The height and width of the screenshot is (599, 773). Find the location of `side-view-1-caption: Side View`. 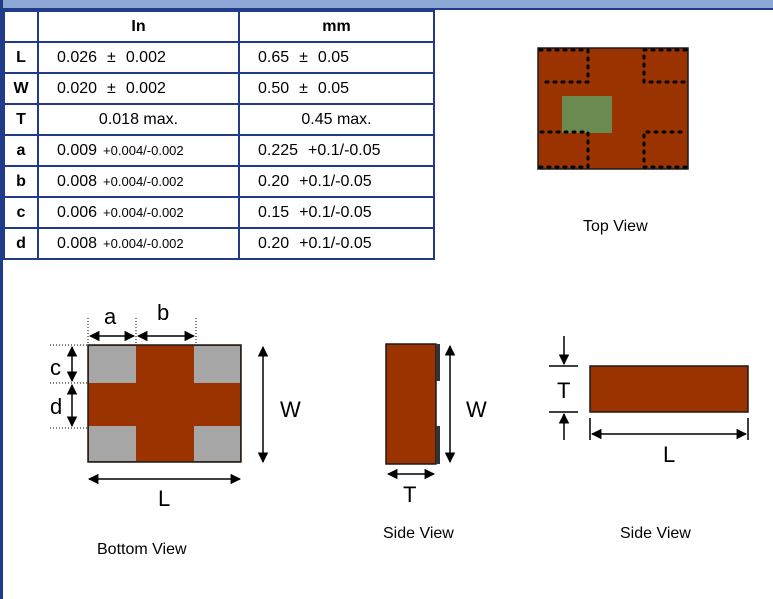

side-view-1-caption: Side View is located at coordinates (418, 533).